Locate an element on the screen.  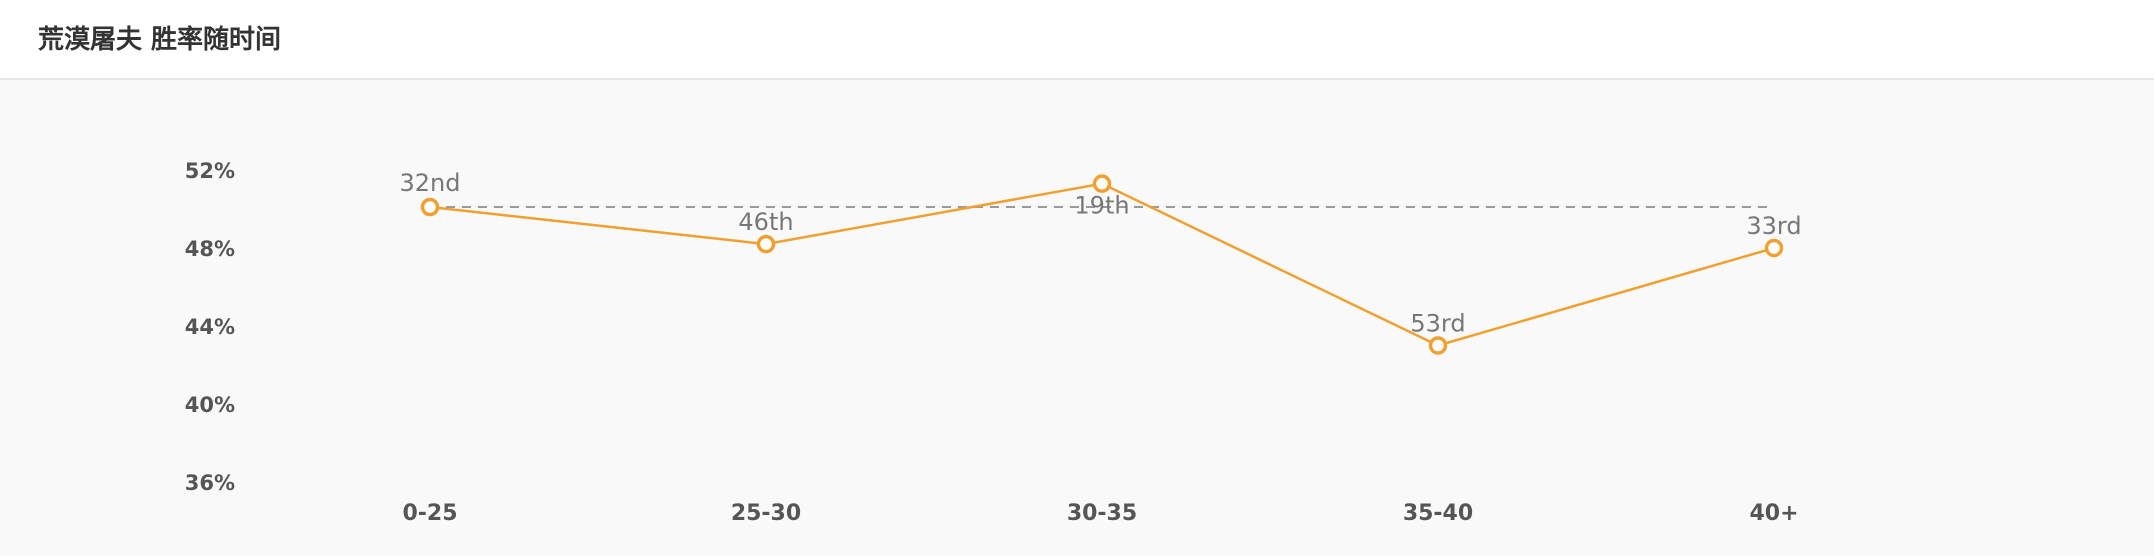
y-tick-label: 44% is located at coordinates (210, 327).